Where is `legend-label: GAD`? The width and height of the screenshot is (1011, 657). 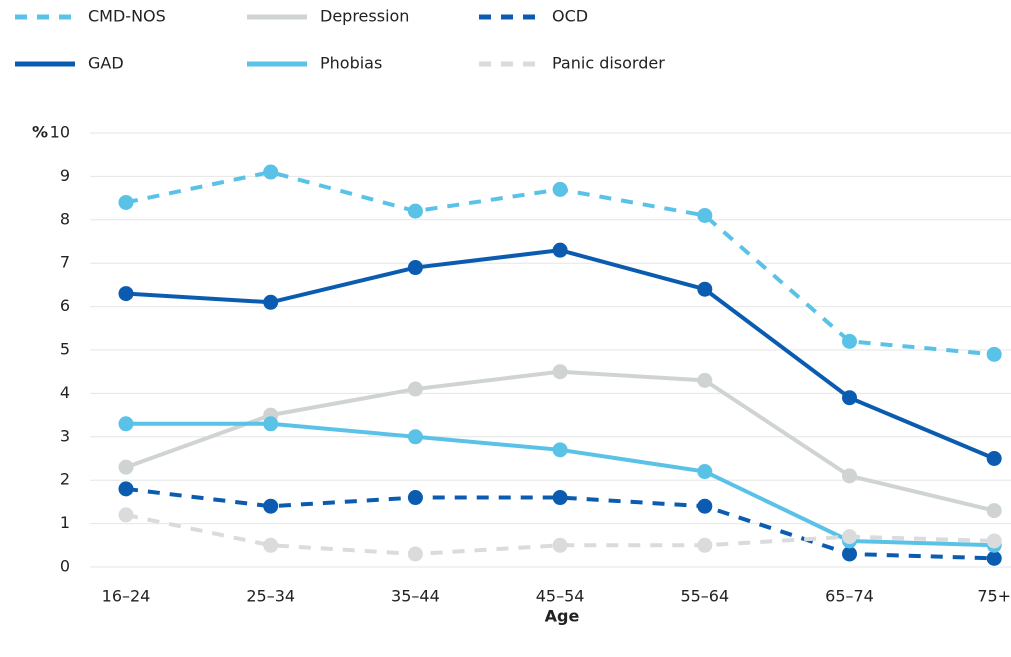 legend-label: GAD is located at coordinates (106, 63).